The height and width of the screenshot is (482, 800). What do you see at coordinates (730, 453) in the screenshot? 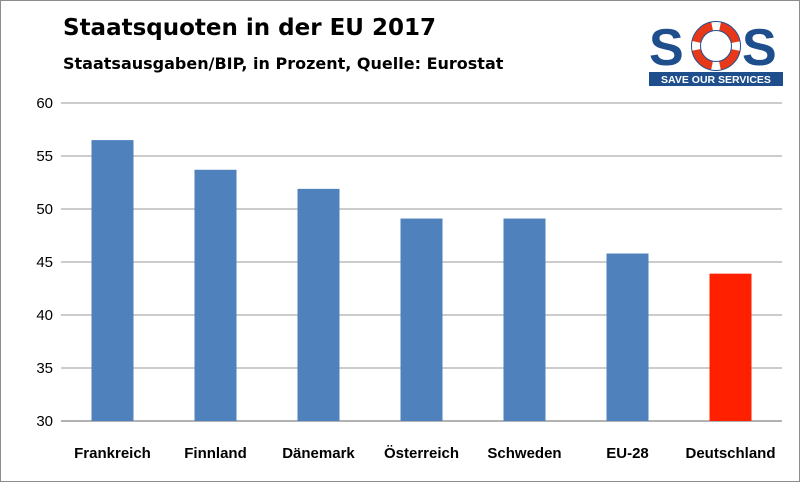
I see `x-tick-label: Deutschland` at bounding box center [730, 453].